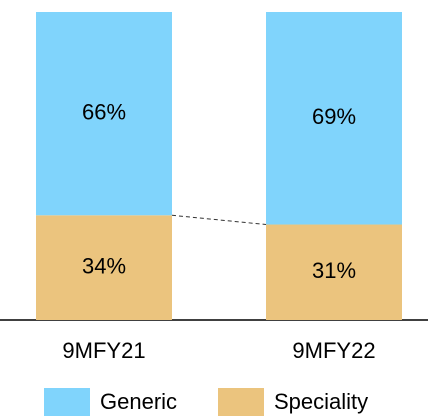 Image resolution: width=428 pixels, height=417 pixels. Describe the element at coordinates (333, 350) in the screenshot. I see `x-tick-label: 9MFY22` at that location.